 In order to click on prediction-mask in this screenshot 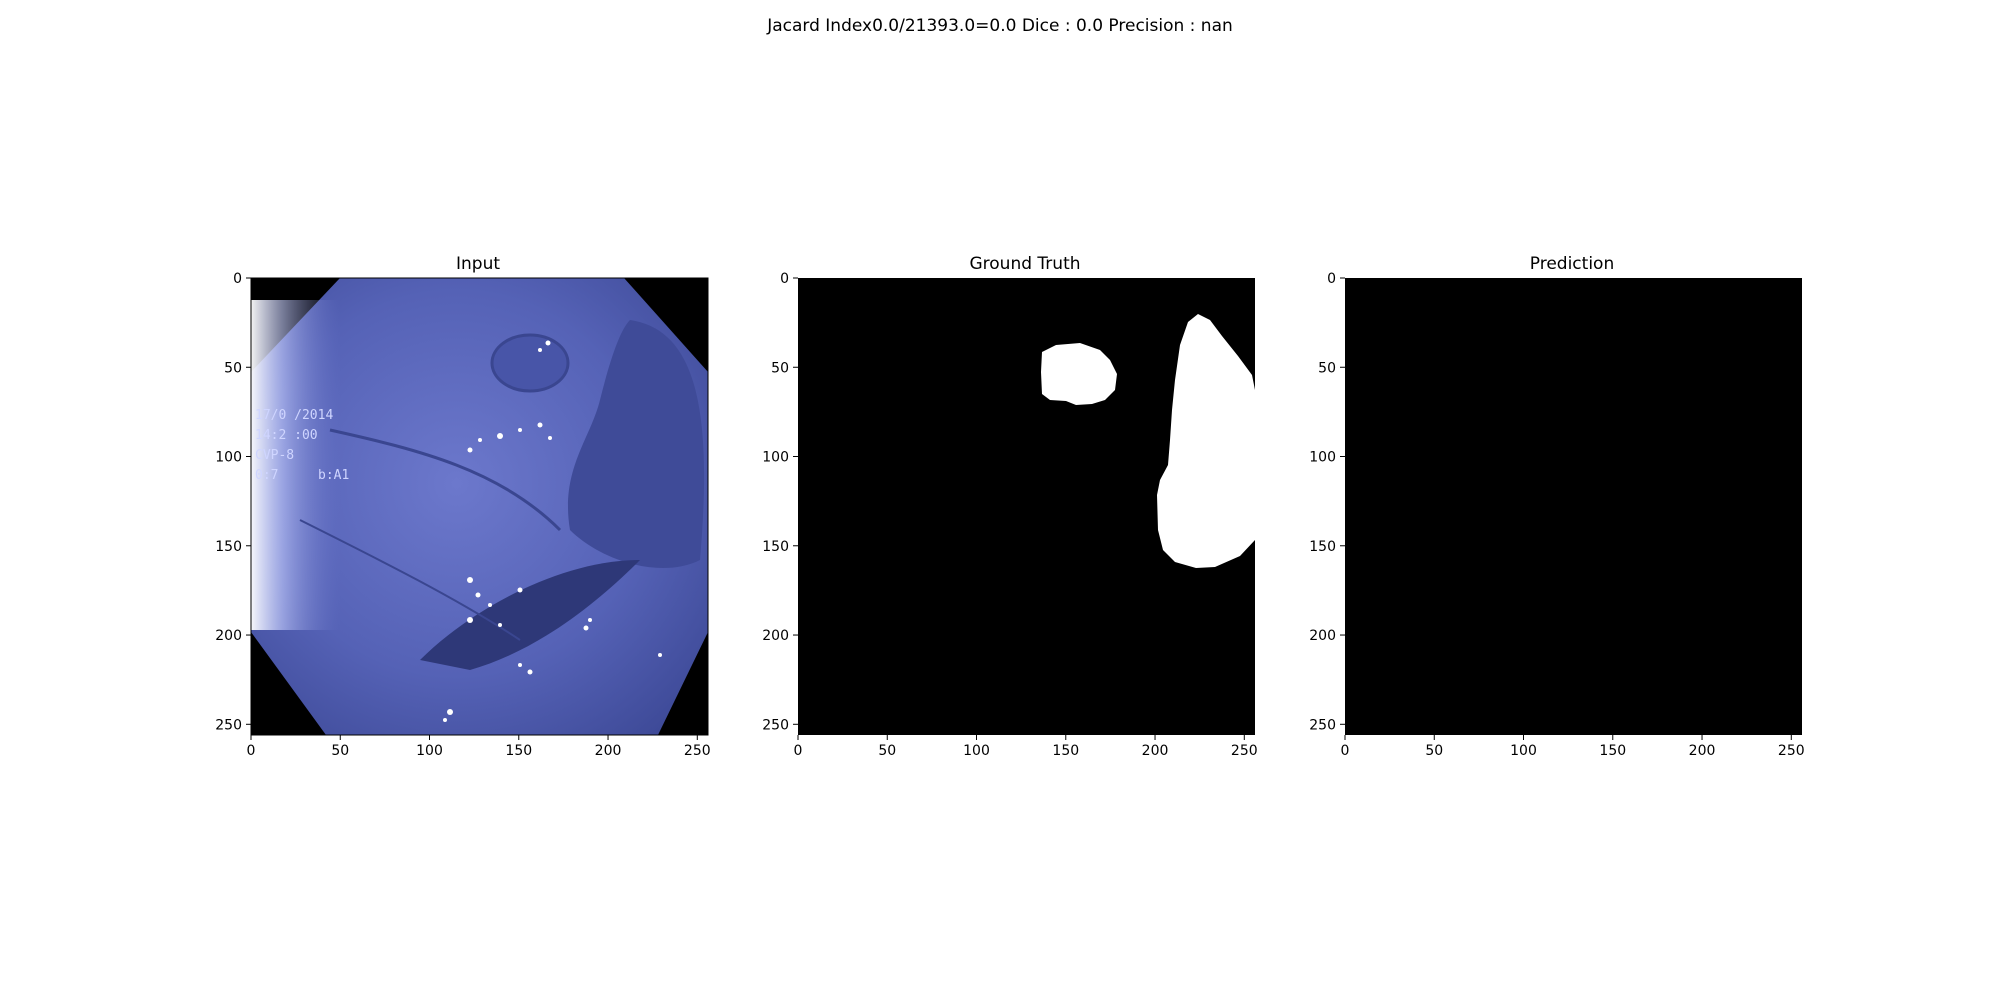, I will do `click(1573, 506)`.